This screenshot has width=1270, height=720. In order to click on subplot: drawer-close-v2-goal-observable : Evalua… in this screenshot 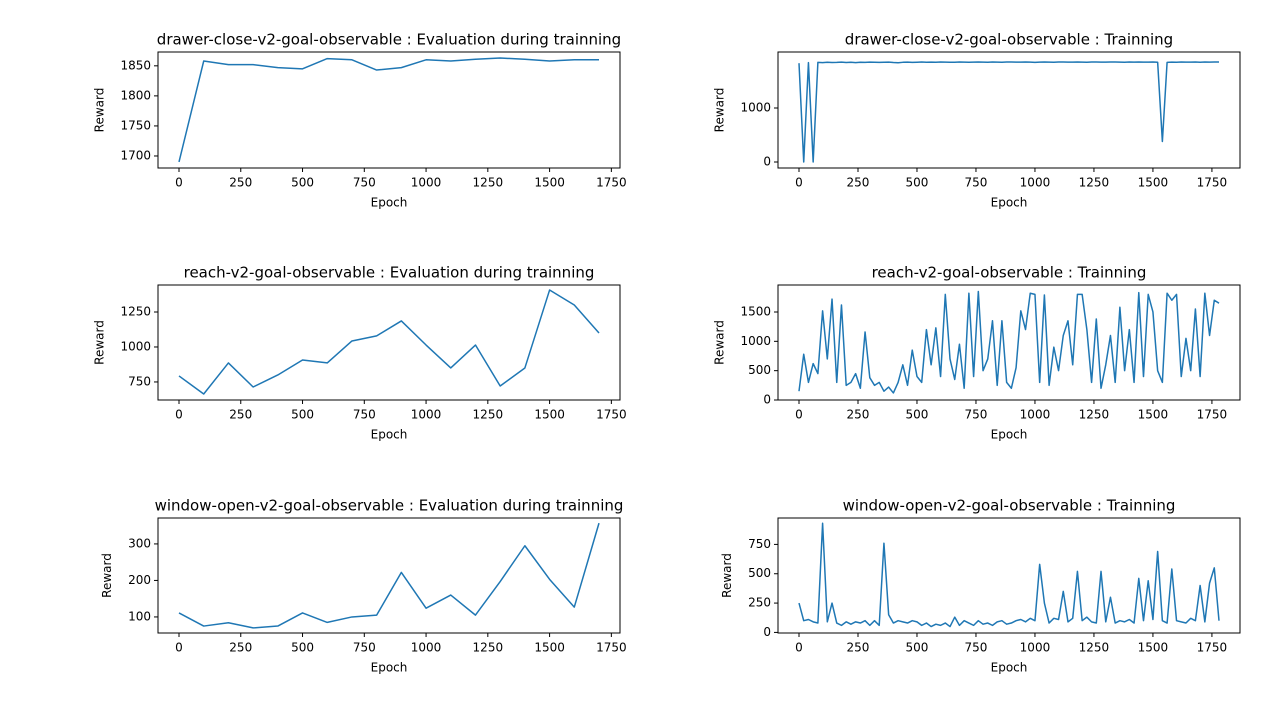, I will do `click(360, 120)`.